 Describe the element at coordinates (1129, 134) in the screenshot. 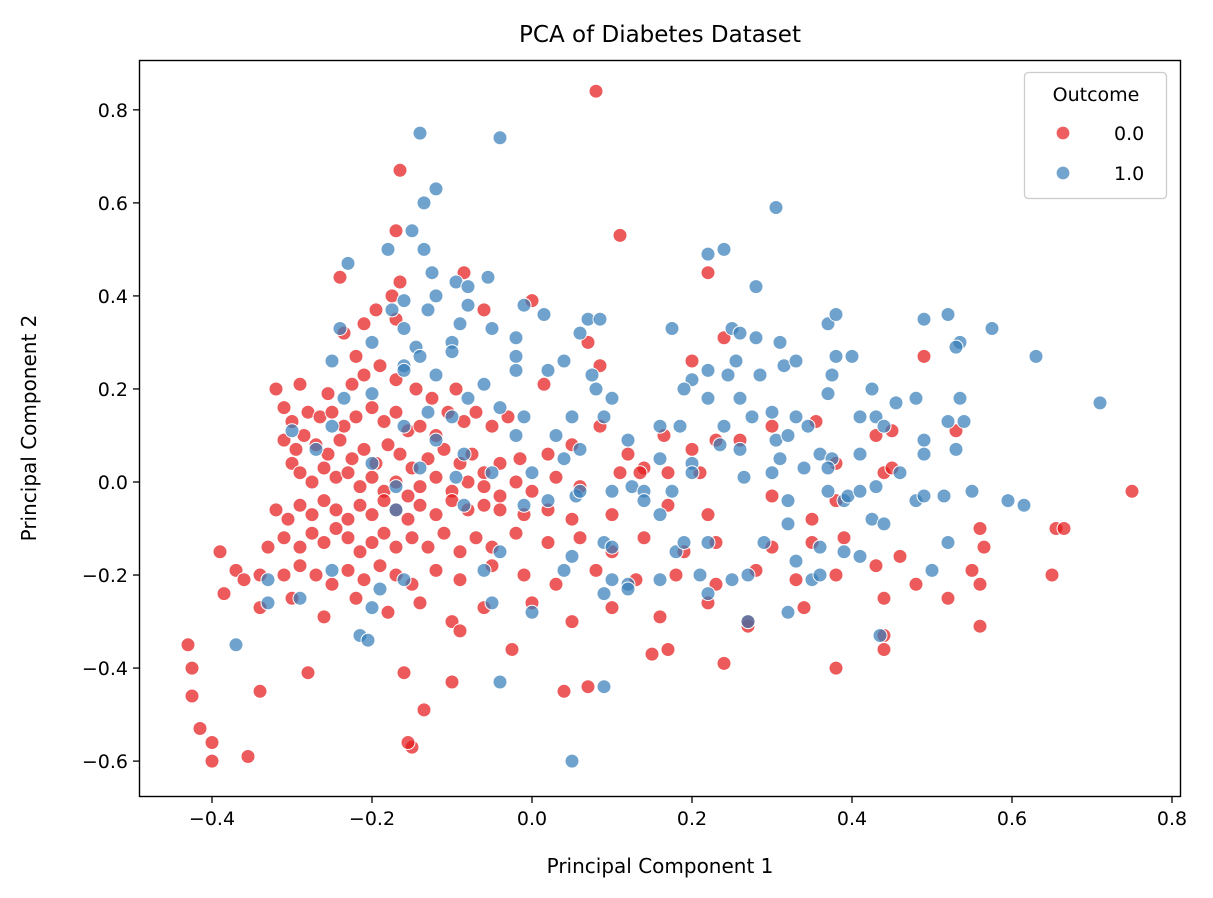

I see `legend-label-0: 0.0` at that location.